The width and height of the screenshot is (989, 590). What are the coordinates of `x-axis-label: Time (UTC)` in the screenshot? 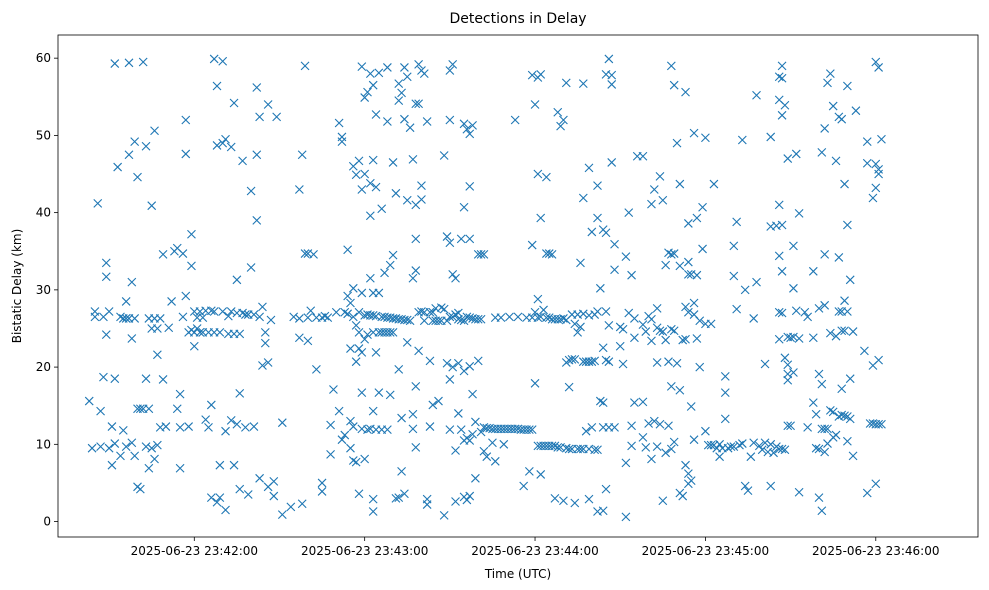 It's located at (517, 574).